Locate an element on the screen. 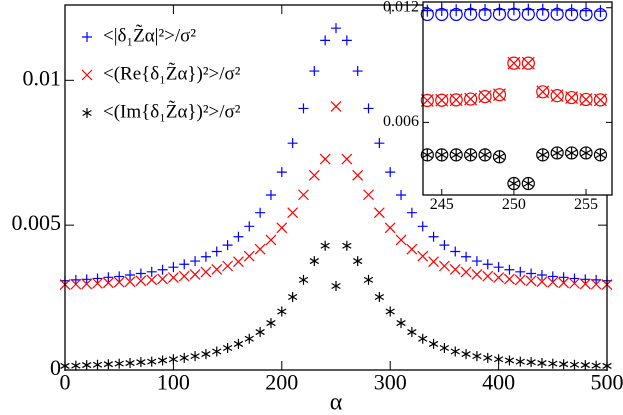 This screenshot has width=623, height=415. x-tick-label: 0 is located at coordinates (65, 381).